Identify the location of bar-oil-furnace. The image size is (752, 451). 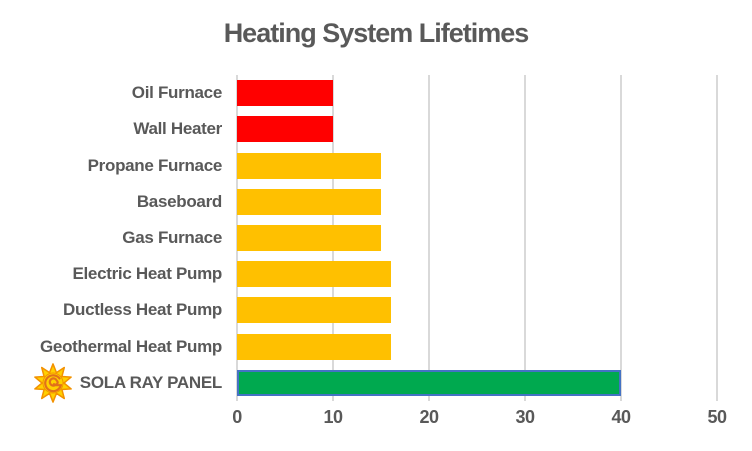
(285, 93).